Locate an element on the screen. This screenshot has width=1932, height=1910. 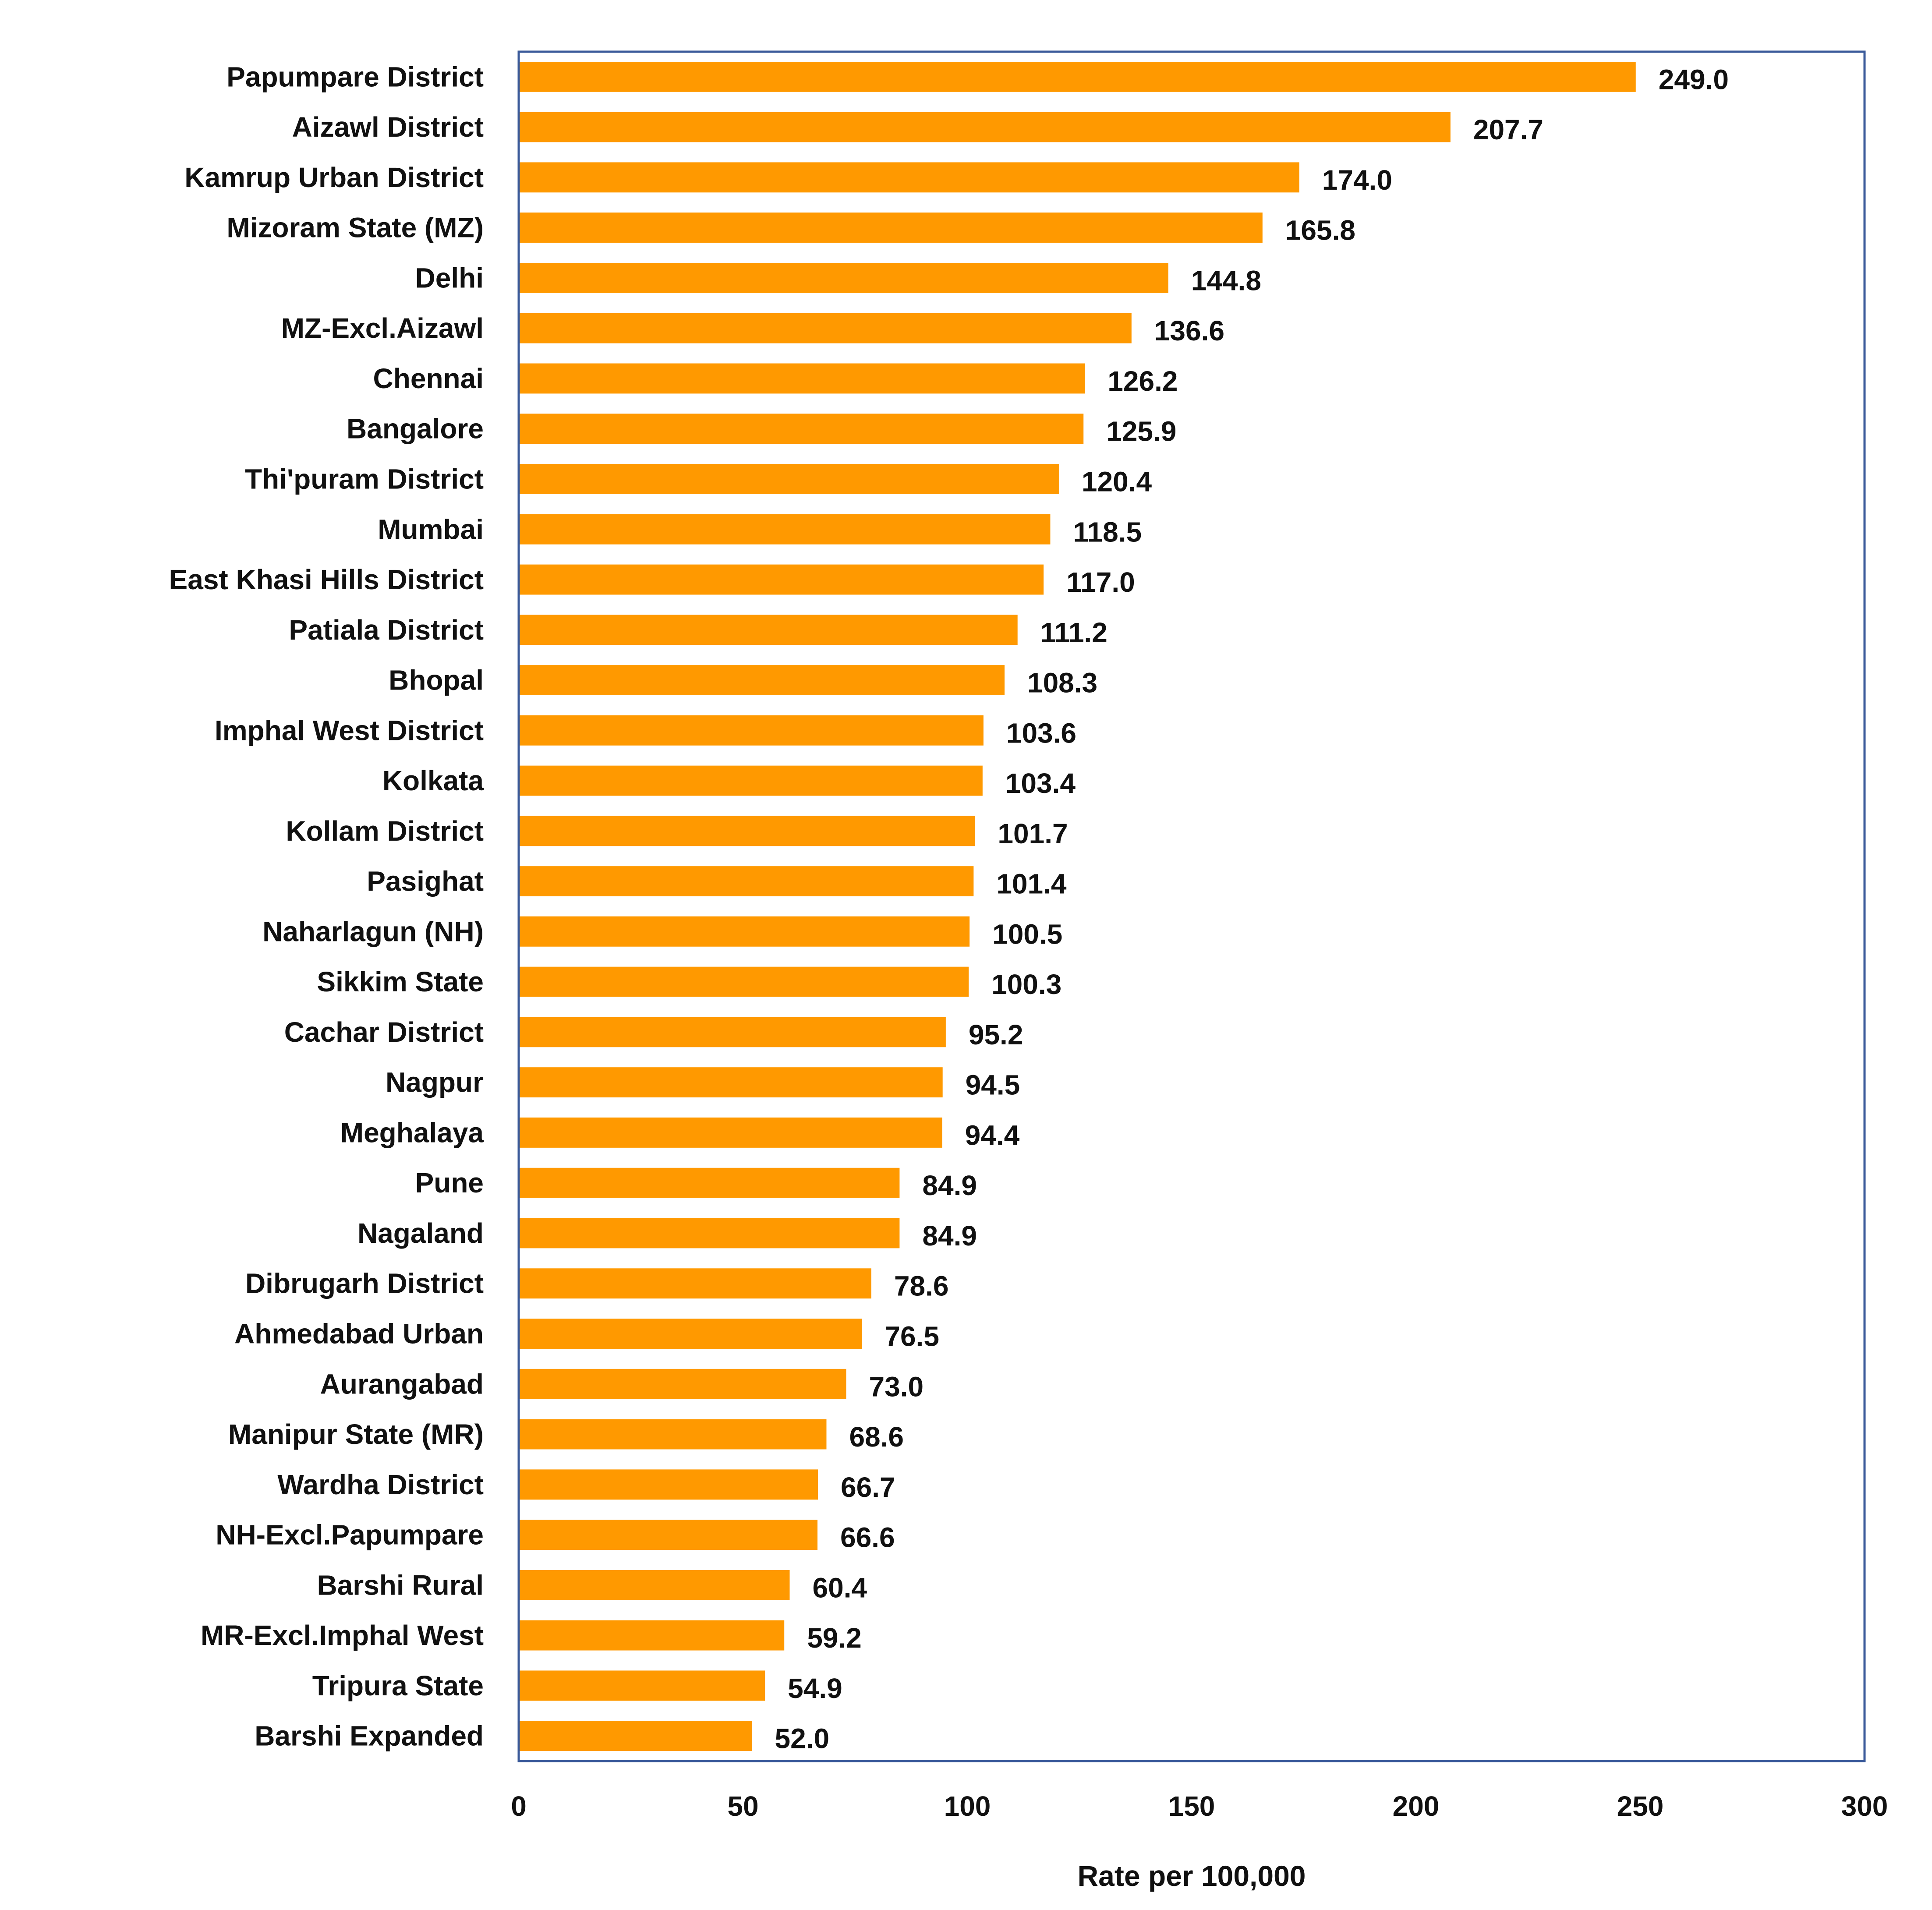
value-label: 125.9 is located at coordinates (1141, 431).